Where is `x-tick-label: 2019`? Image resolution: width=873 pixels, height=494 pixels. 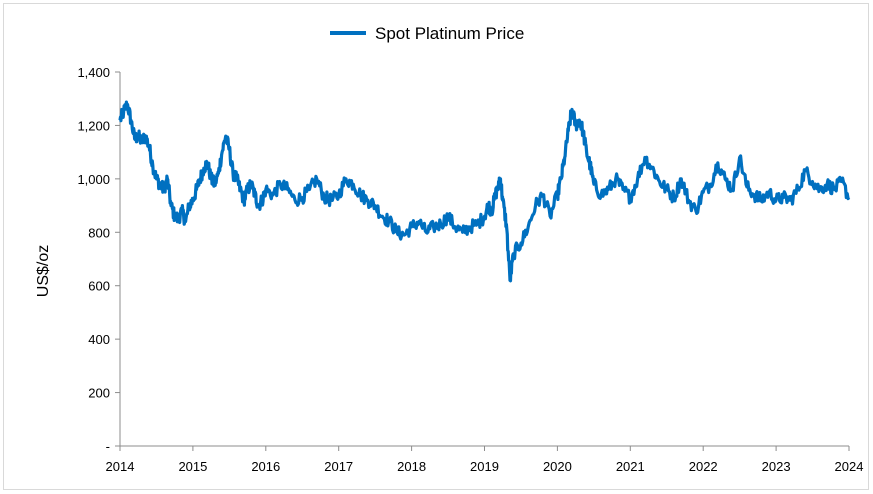 x-tick-label: 2019 is located at coordinates (484, 466).